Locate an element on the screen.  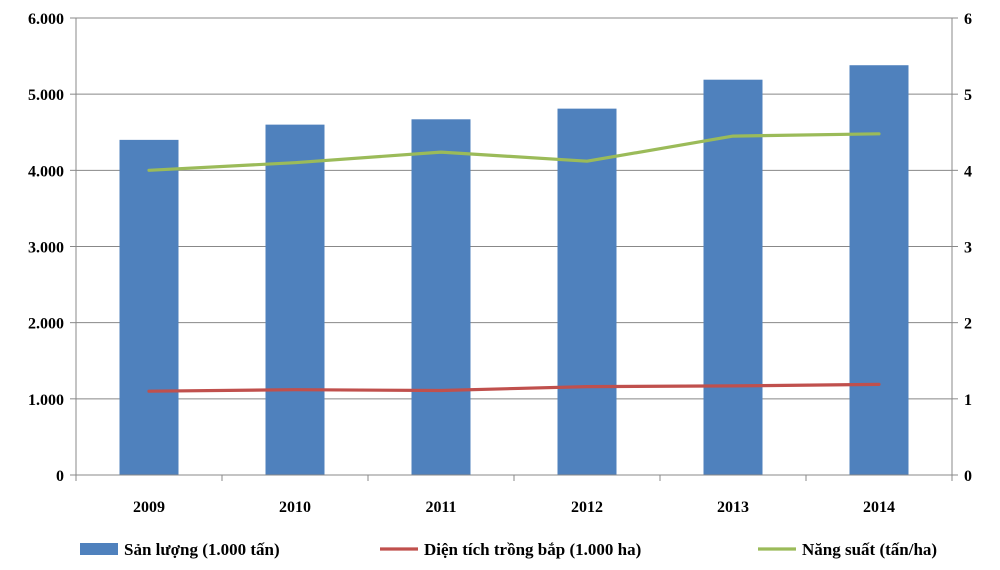
legend-swatch is located at coordinates (99, 549).